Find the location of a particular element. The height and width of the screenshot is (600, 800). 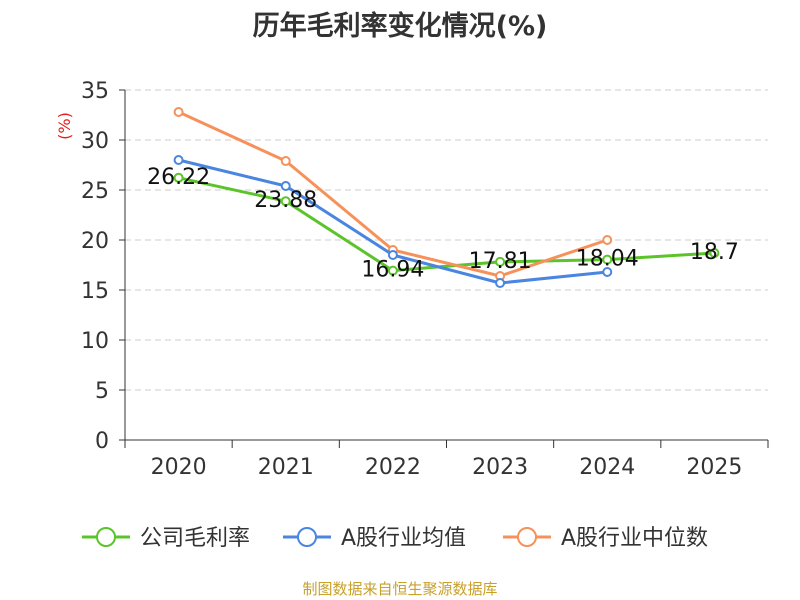

x-tick-label: 2021 is located at coordinates (286, 467).